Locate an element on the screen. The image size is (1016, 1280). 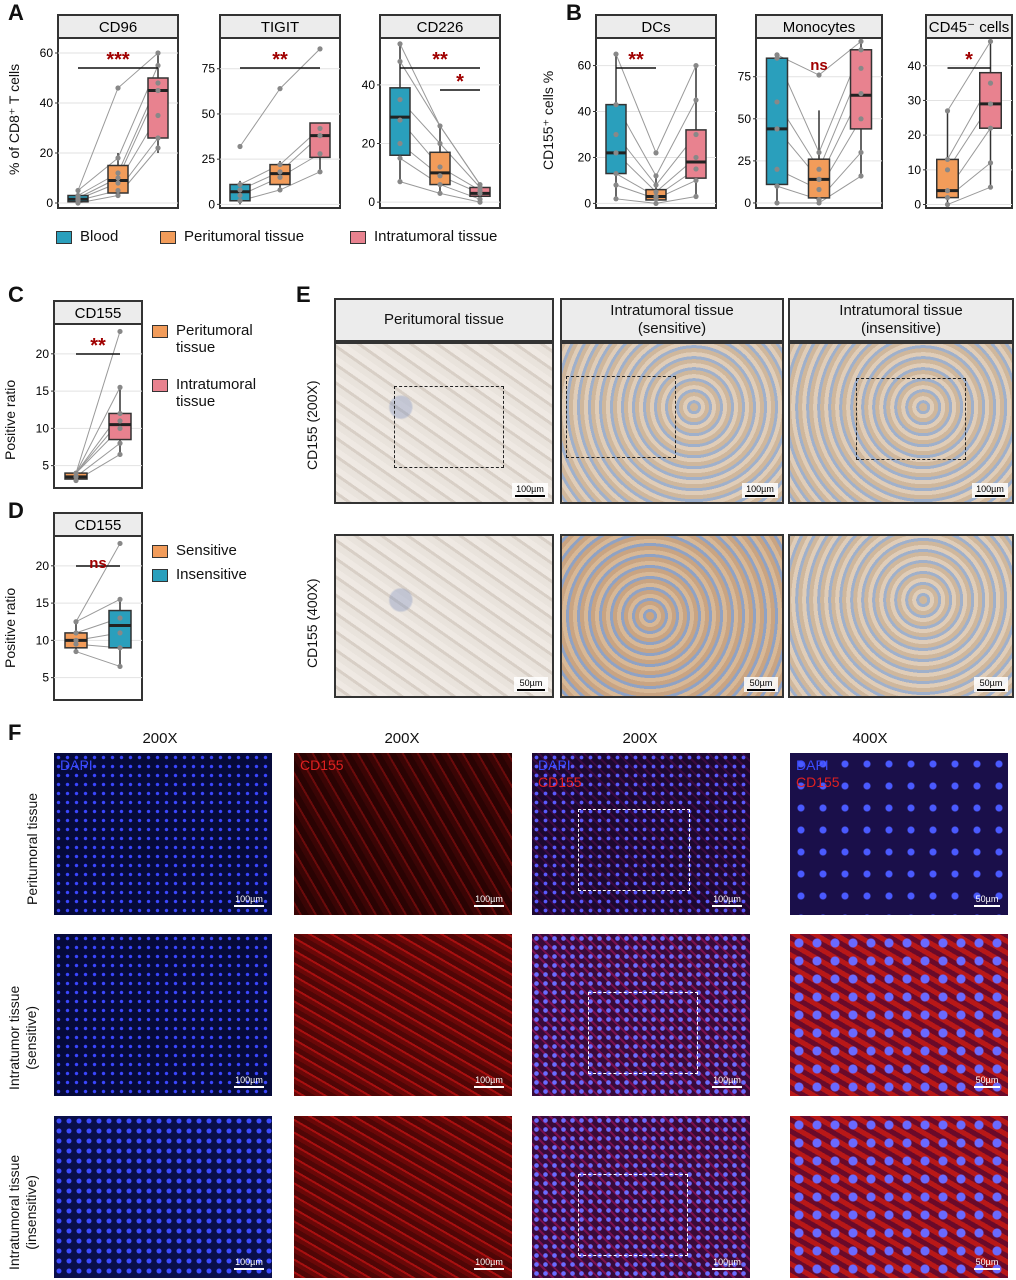
merge-dapi-label: DAPI is located at coordinates (554, 765).